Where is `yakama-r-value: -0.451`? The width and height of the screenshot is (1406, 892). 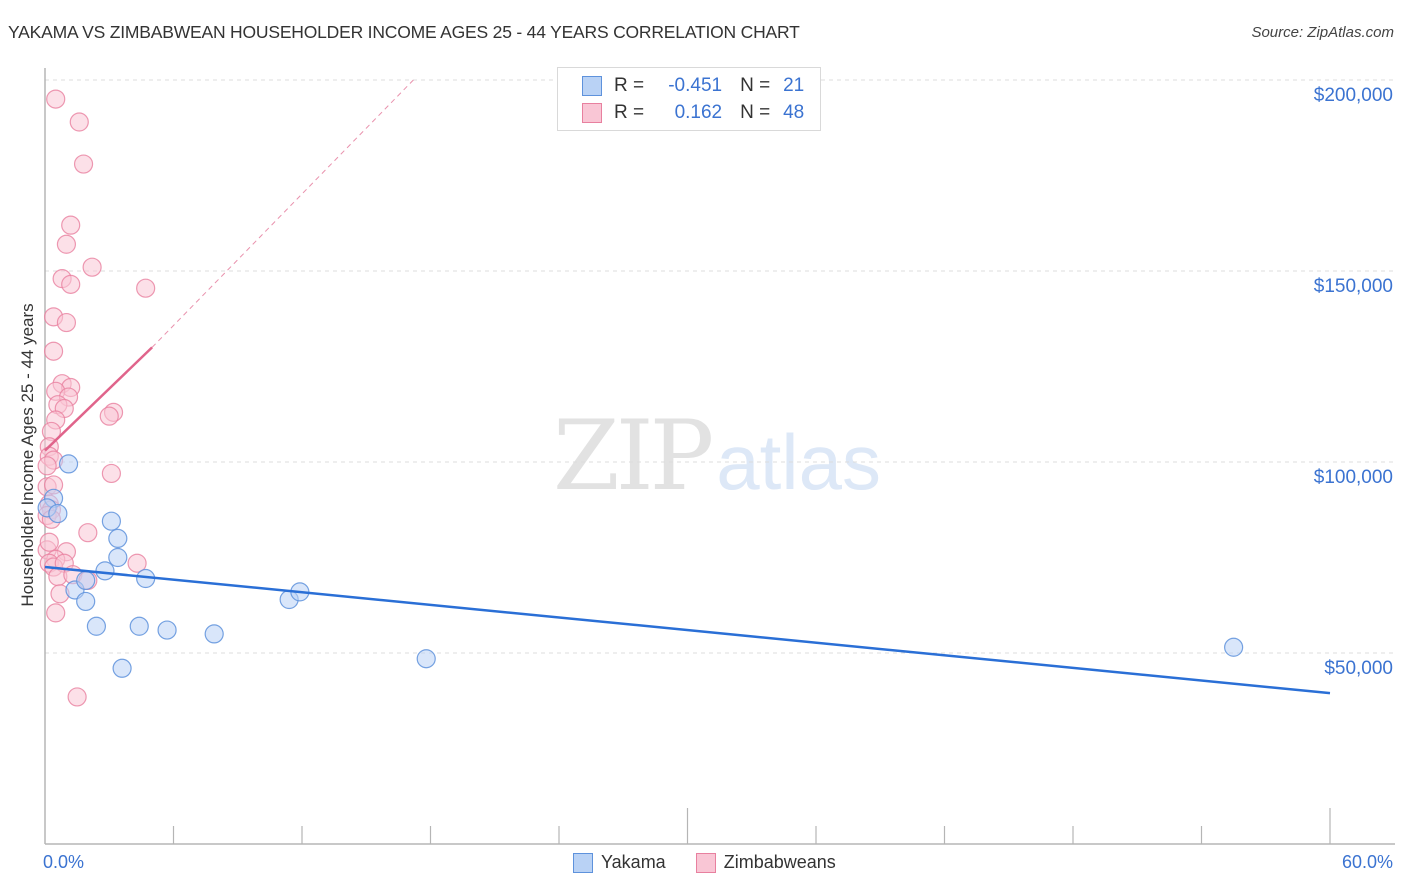
yakama-r-value: -0.451 is located at coordinates (695, 85).